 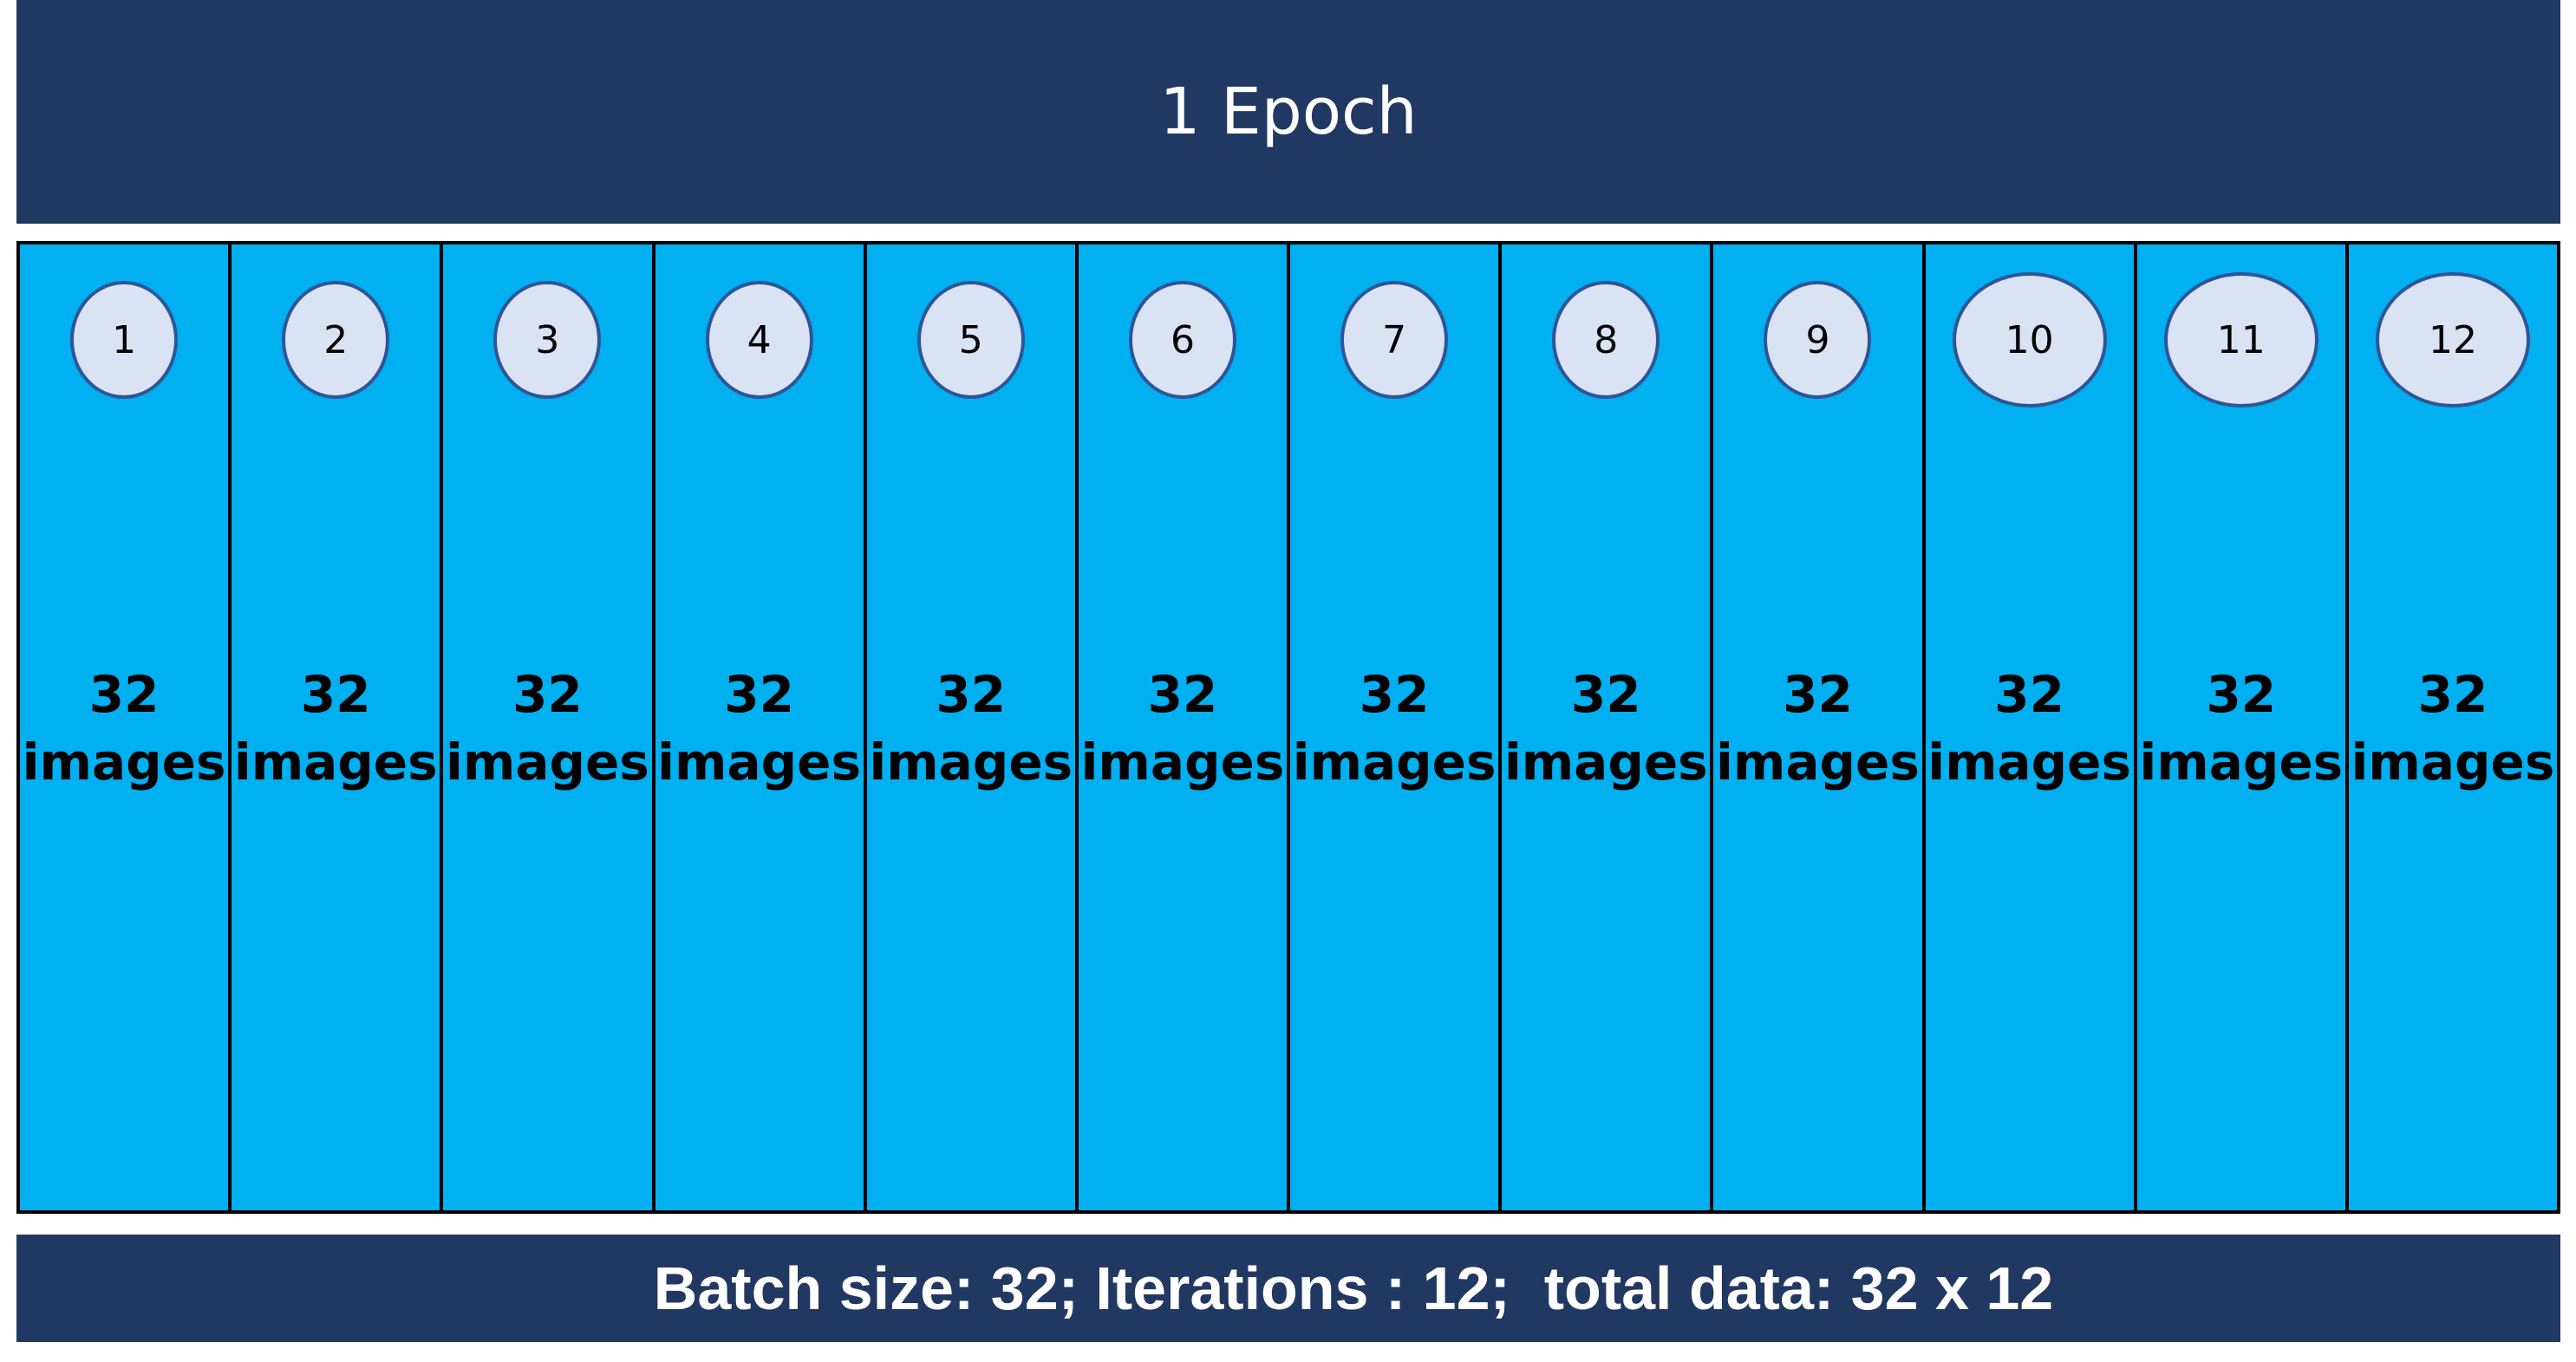 What do you see at coordinates (2453, 339) in the screenshot?
I see `batch-number-badge: 12` at bounding box center [2453, 339].